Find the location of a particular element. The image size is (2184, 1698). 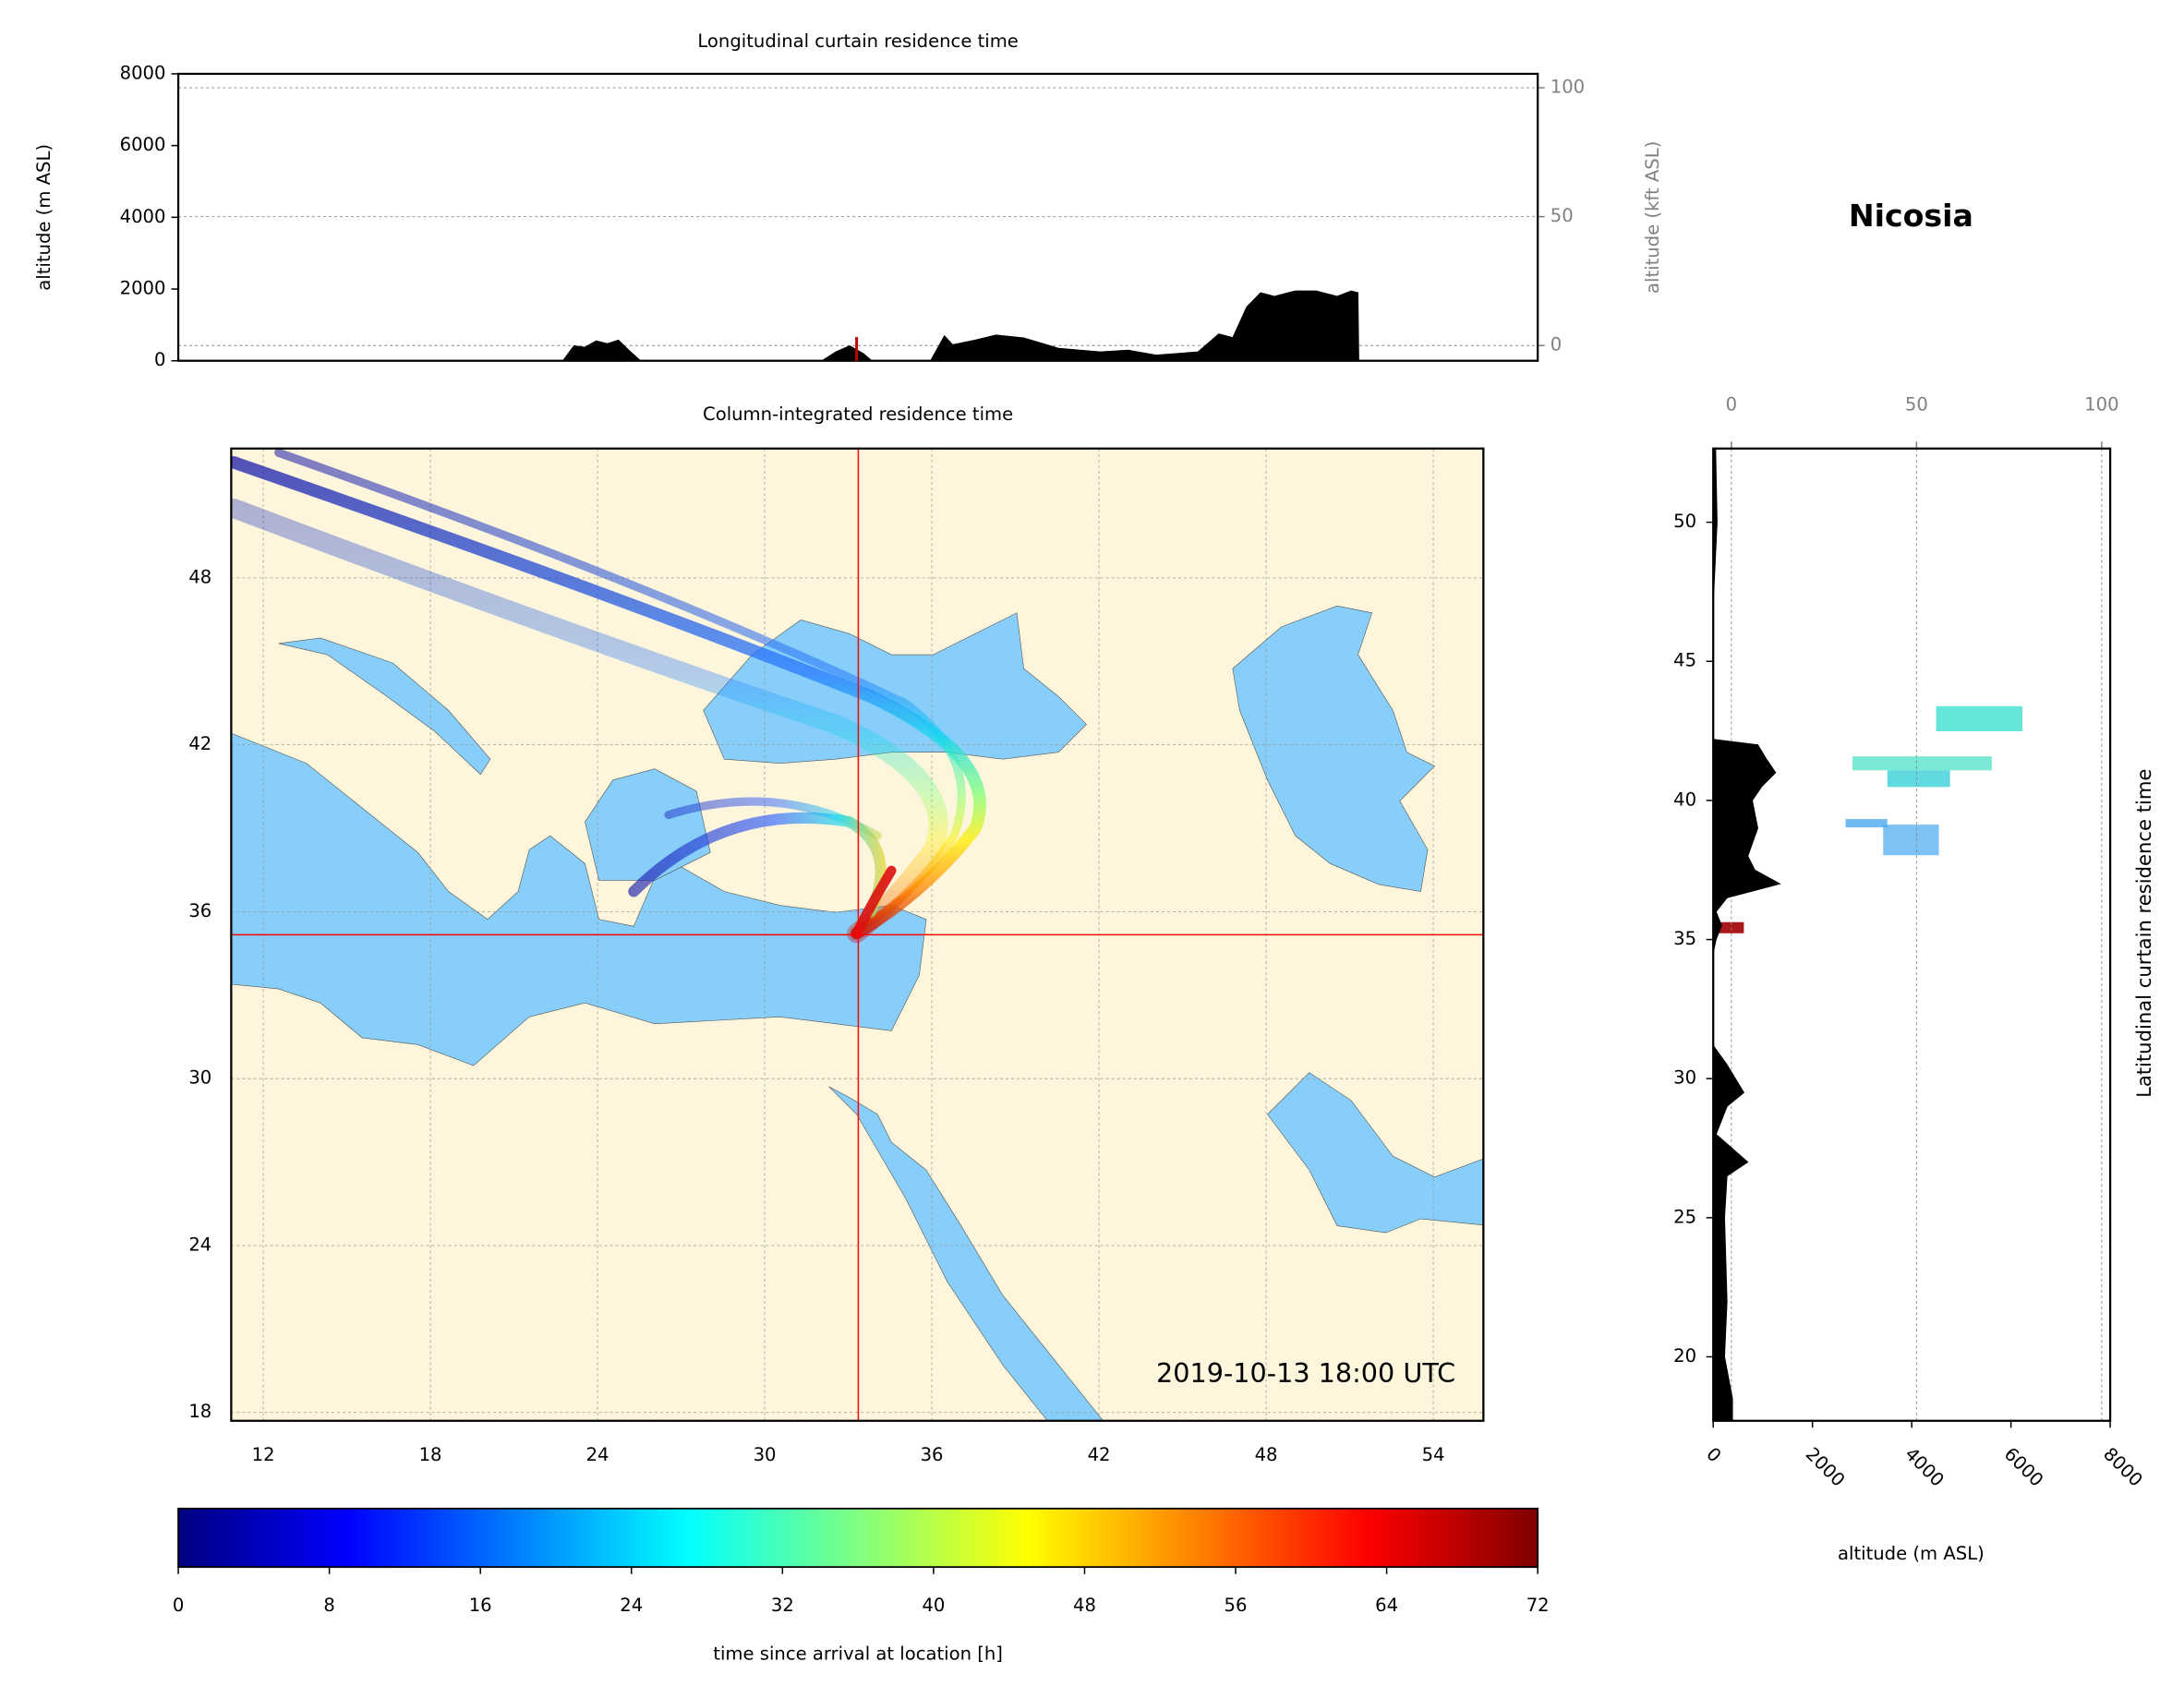

x-tick-label: 0 is located at coordinates (1713, 1454).